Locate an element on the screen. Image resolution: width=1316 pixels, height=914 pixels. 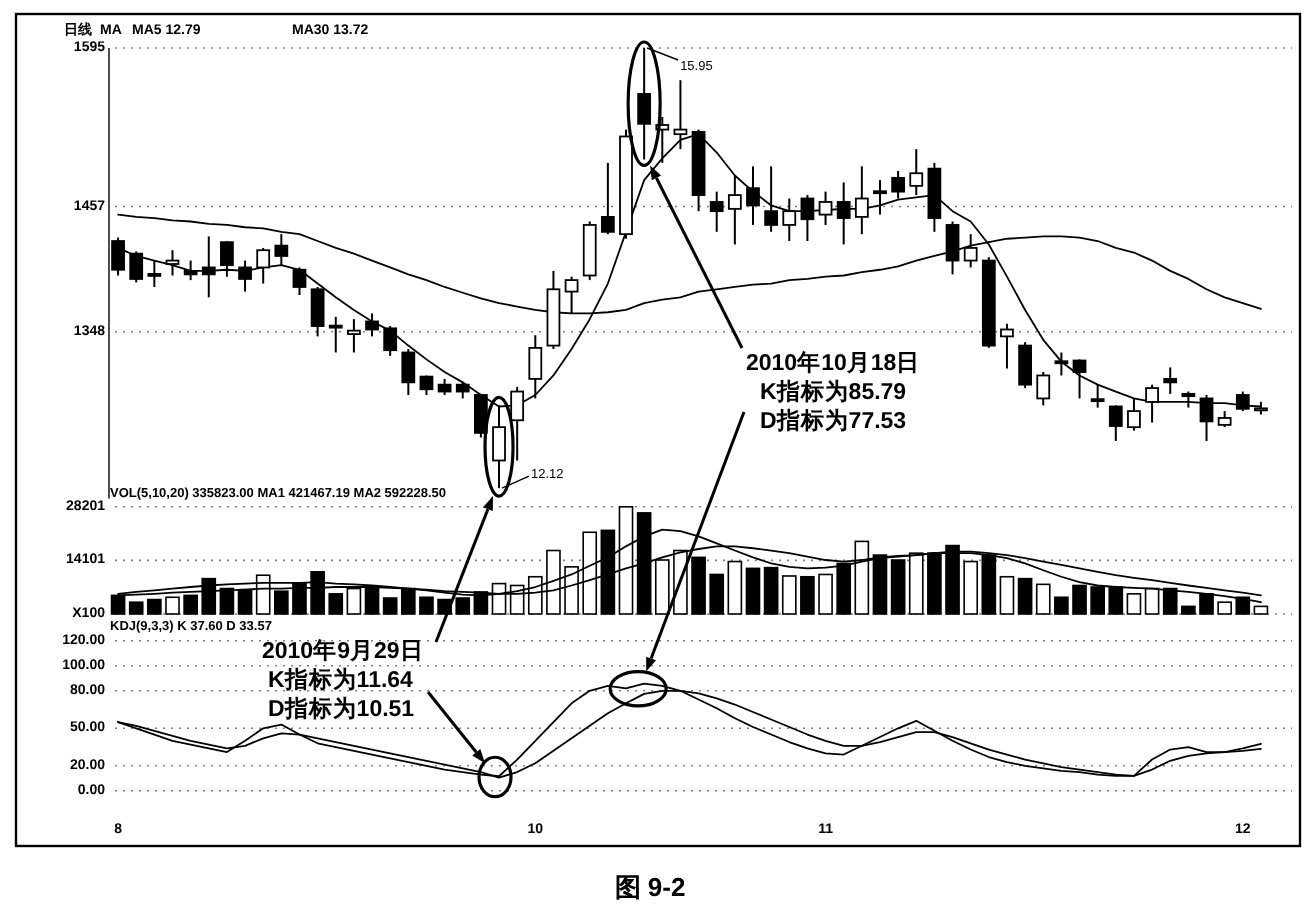
annotation: D指标为10.51 is located at coordinates (342, 708).